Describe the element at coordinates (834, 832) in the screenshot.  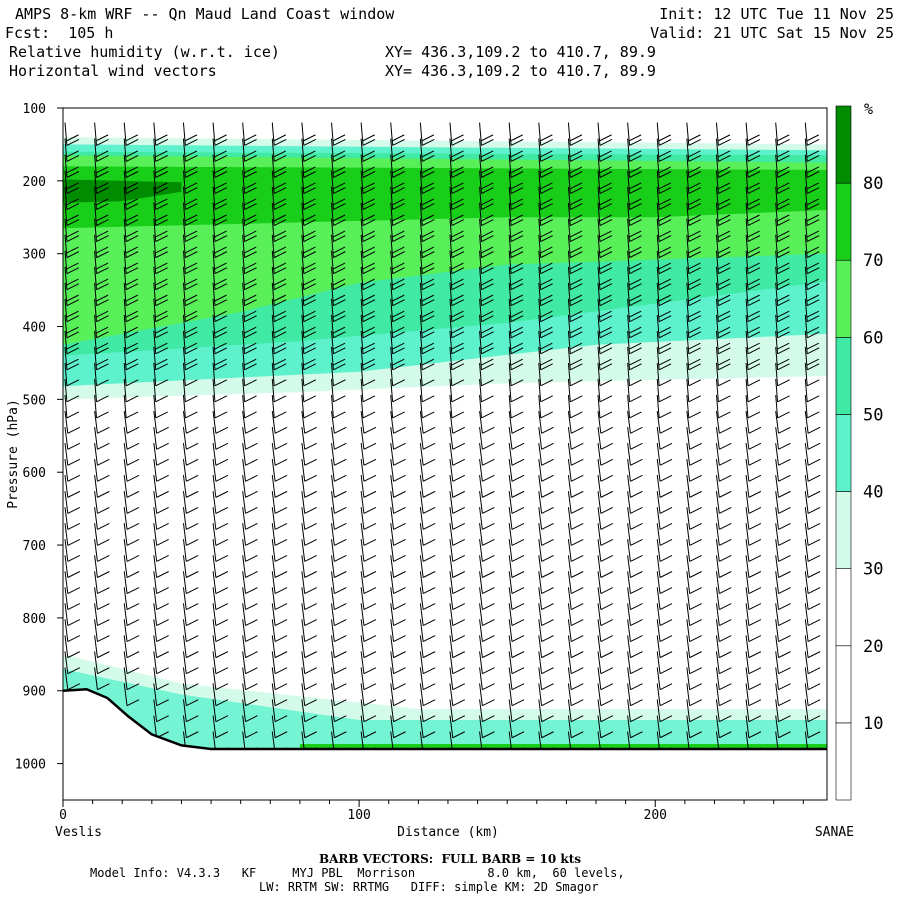
I see `right-endpoint-label: SANAE` at that location.